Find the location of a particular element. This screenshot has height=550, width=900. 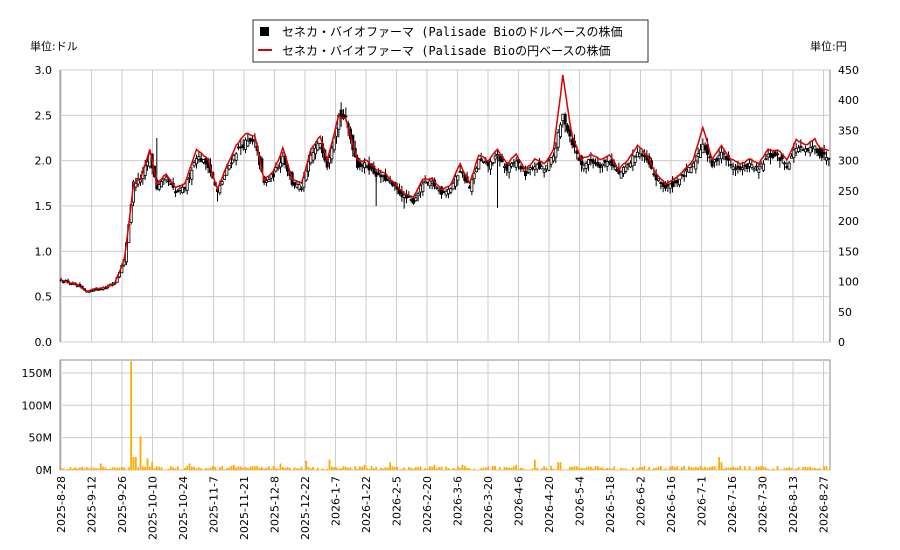

right-tick-label: 100 is located at coordinates (848, 282).